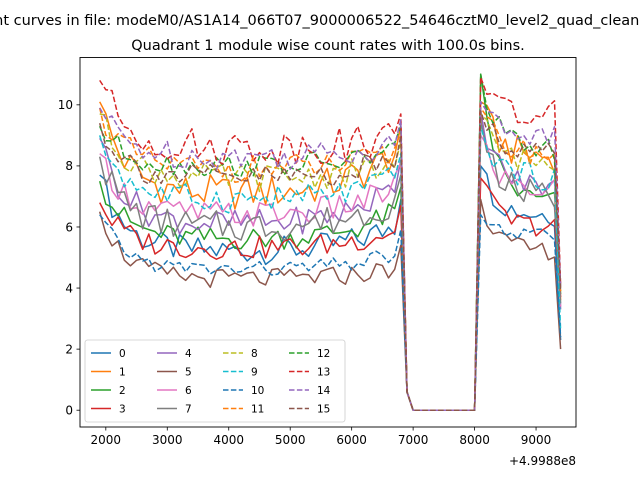 Image resolution: width=640 pixels, height=480 pixels. Describe the element at coordinates (69, 258) in the screenshot. I see `y-axis: 0 2 4 6 8 10` at that location.